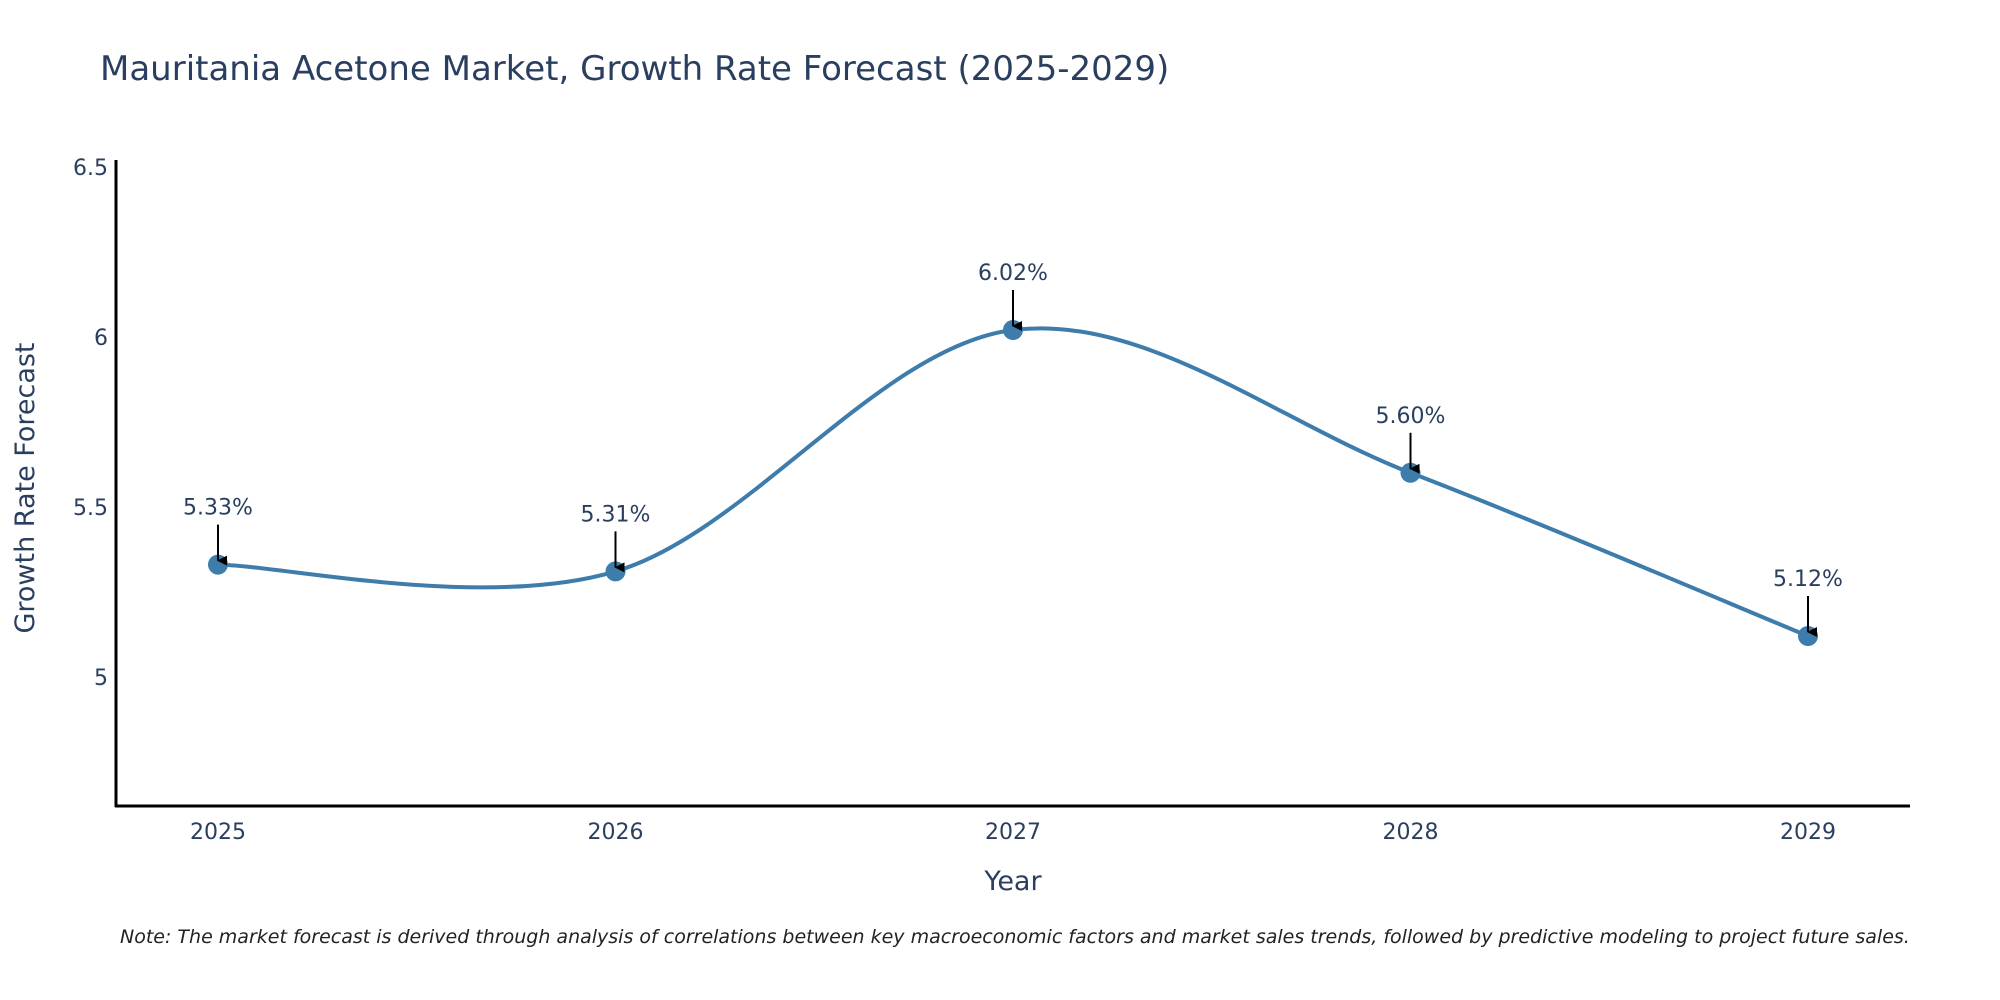 This screenshot has height=1000, width=2000. Describe the element at coordinates (101, 338) in the screenshot. I see `y-tick-label: 6` at that location.